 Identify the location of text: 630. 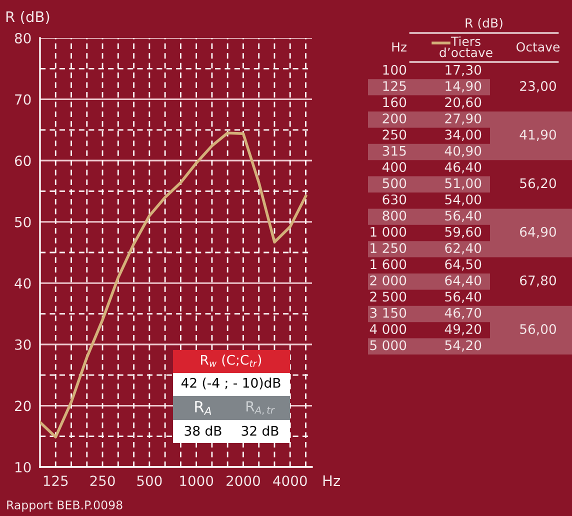
(394, 199).